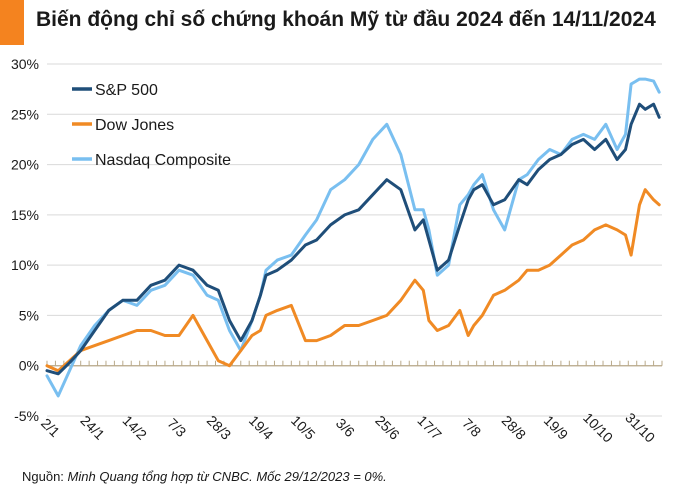 Image resolution: width=700 pixels, height=492 pixels. What do you see at coordinates (25, 114) in the screenshot?
I see `y-tick-label: 25%` at bounding box center [25, 114].